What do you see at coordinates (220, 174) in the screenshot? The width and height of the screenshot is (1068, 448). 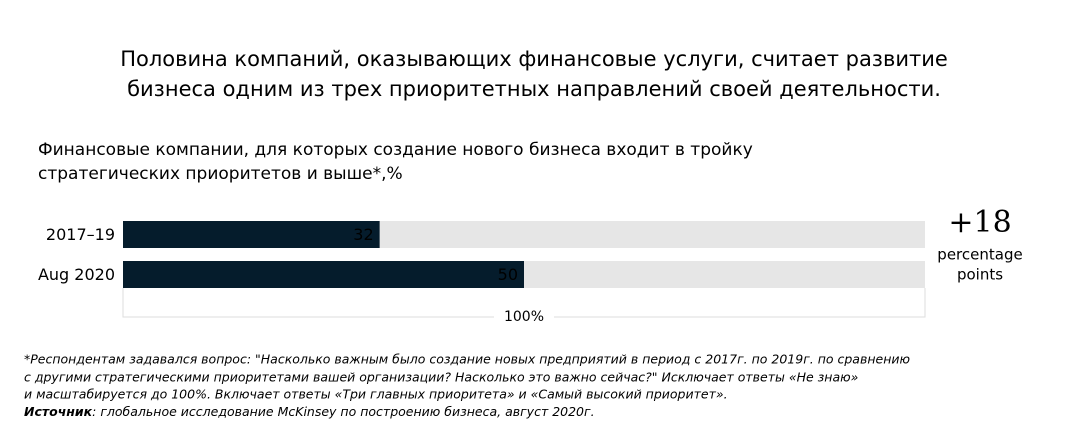 I see `chart-subtitle: стратегических приоритетов и выше*,%` at bounding box center [220, 174].